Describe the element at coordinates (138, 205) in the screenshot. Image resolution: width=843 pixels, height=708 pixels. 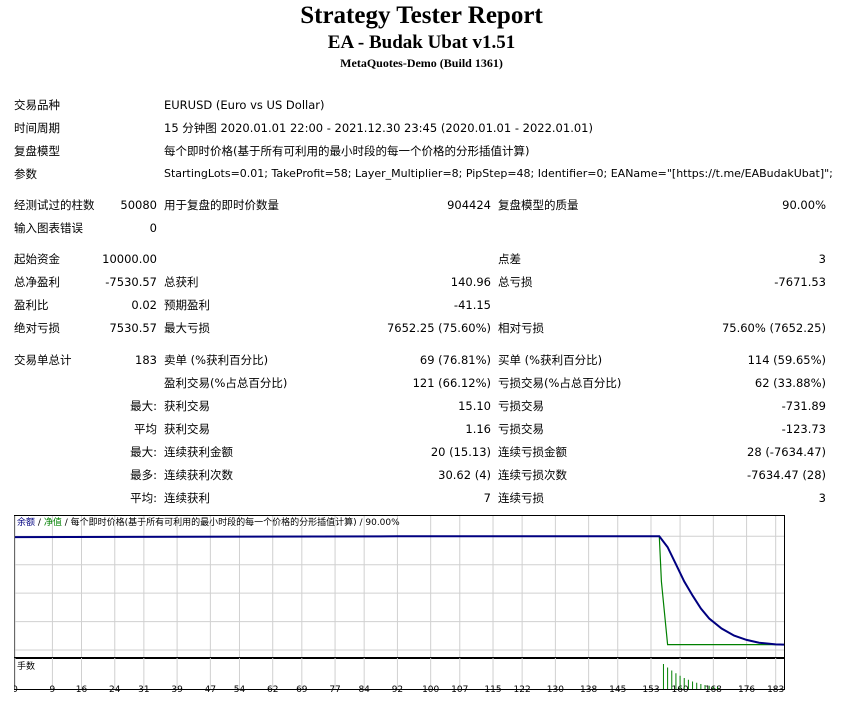
I see `bars-value: 50080` at that location.